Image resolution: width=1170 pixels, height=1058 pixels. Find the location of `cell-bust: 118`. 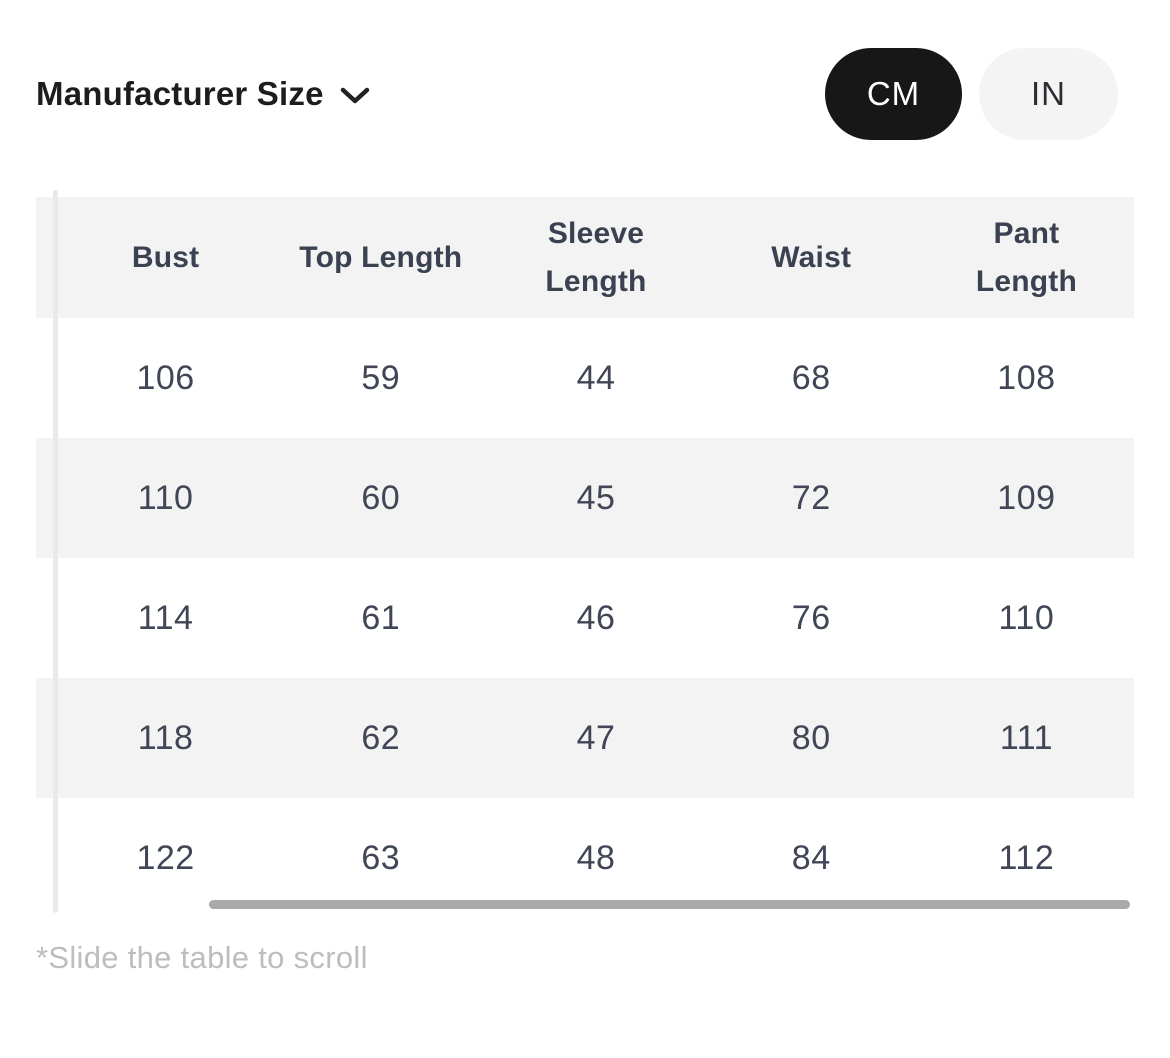

cell-bust: 118 is located at coordinates (165, 737).